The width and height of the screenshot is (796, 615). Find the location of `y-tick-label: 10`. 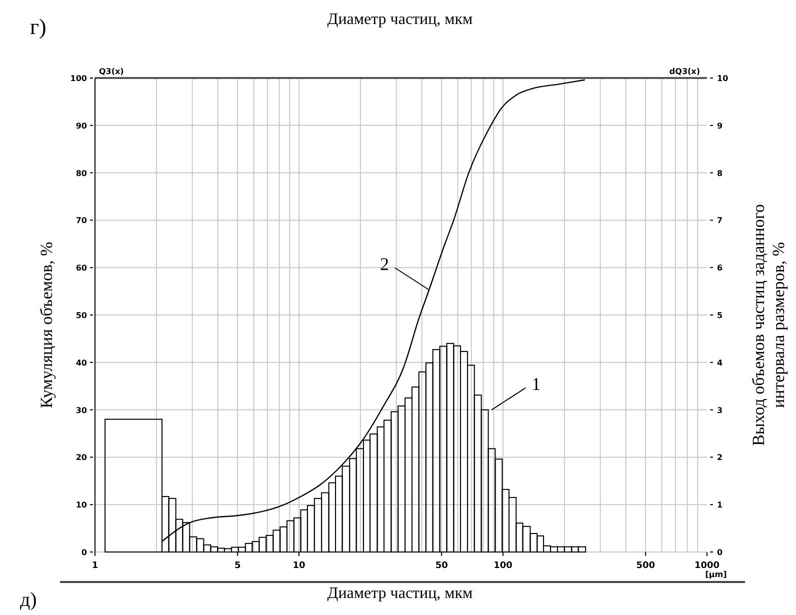

y-tick-label: 10 is located at coordinates (82, 505).